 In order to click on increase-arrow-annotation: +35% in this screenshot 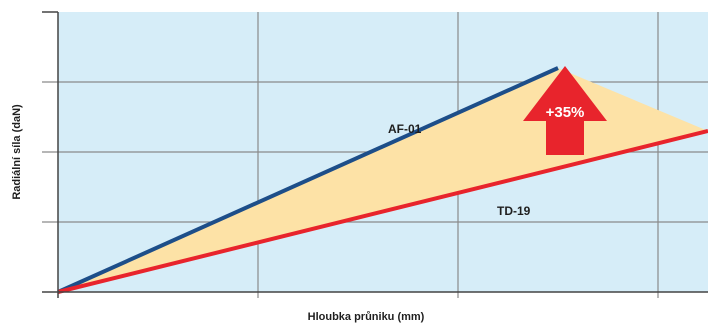, I will do `click(565, 110)`.